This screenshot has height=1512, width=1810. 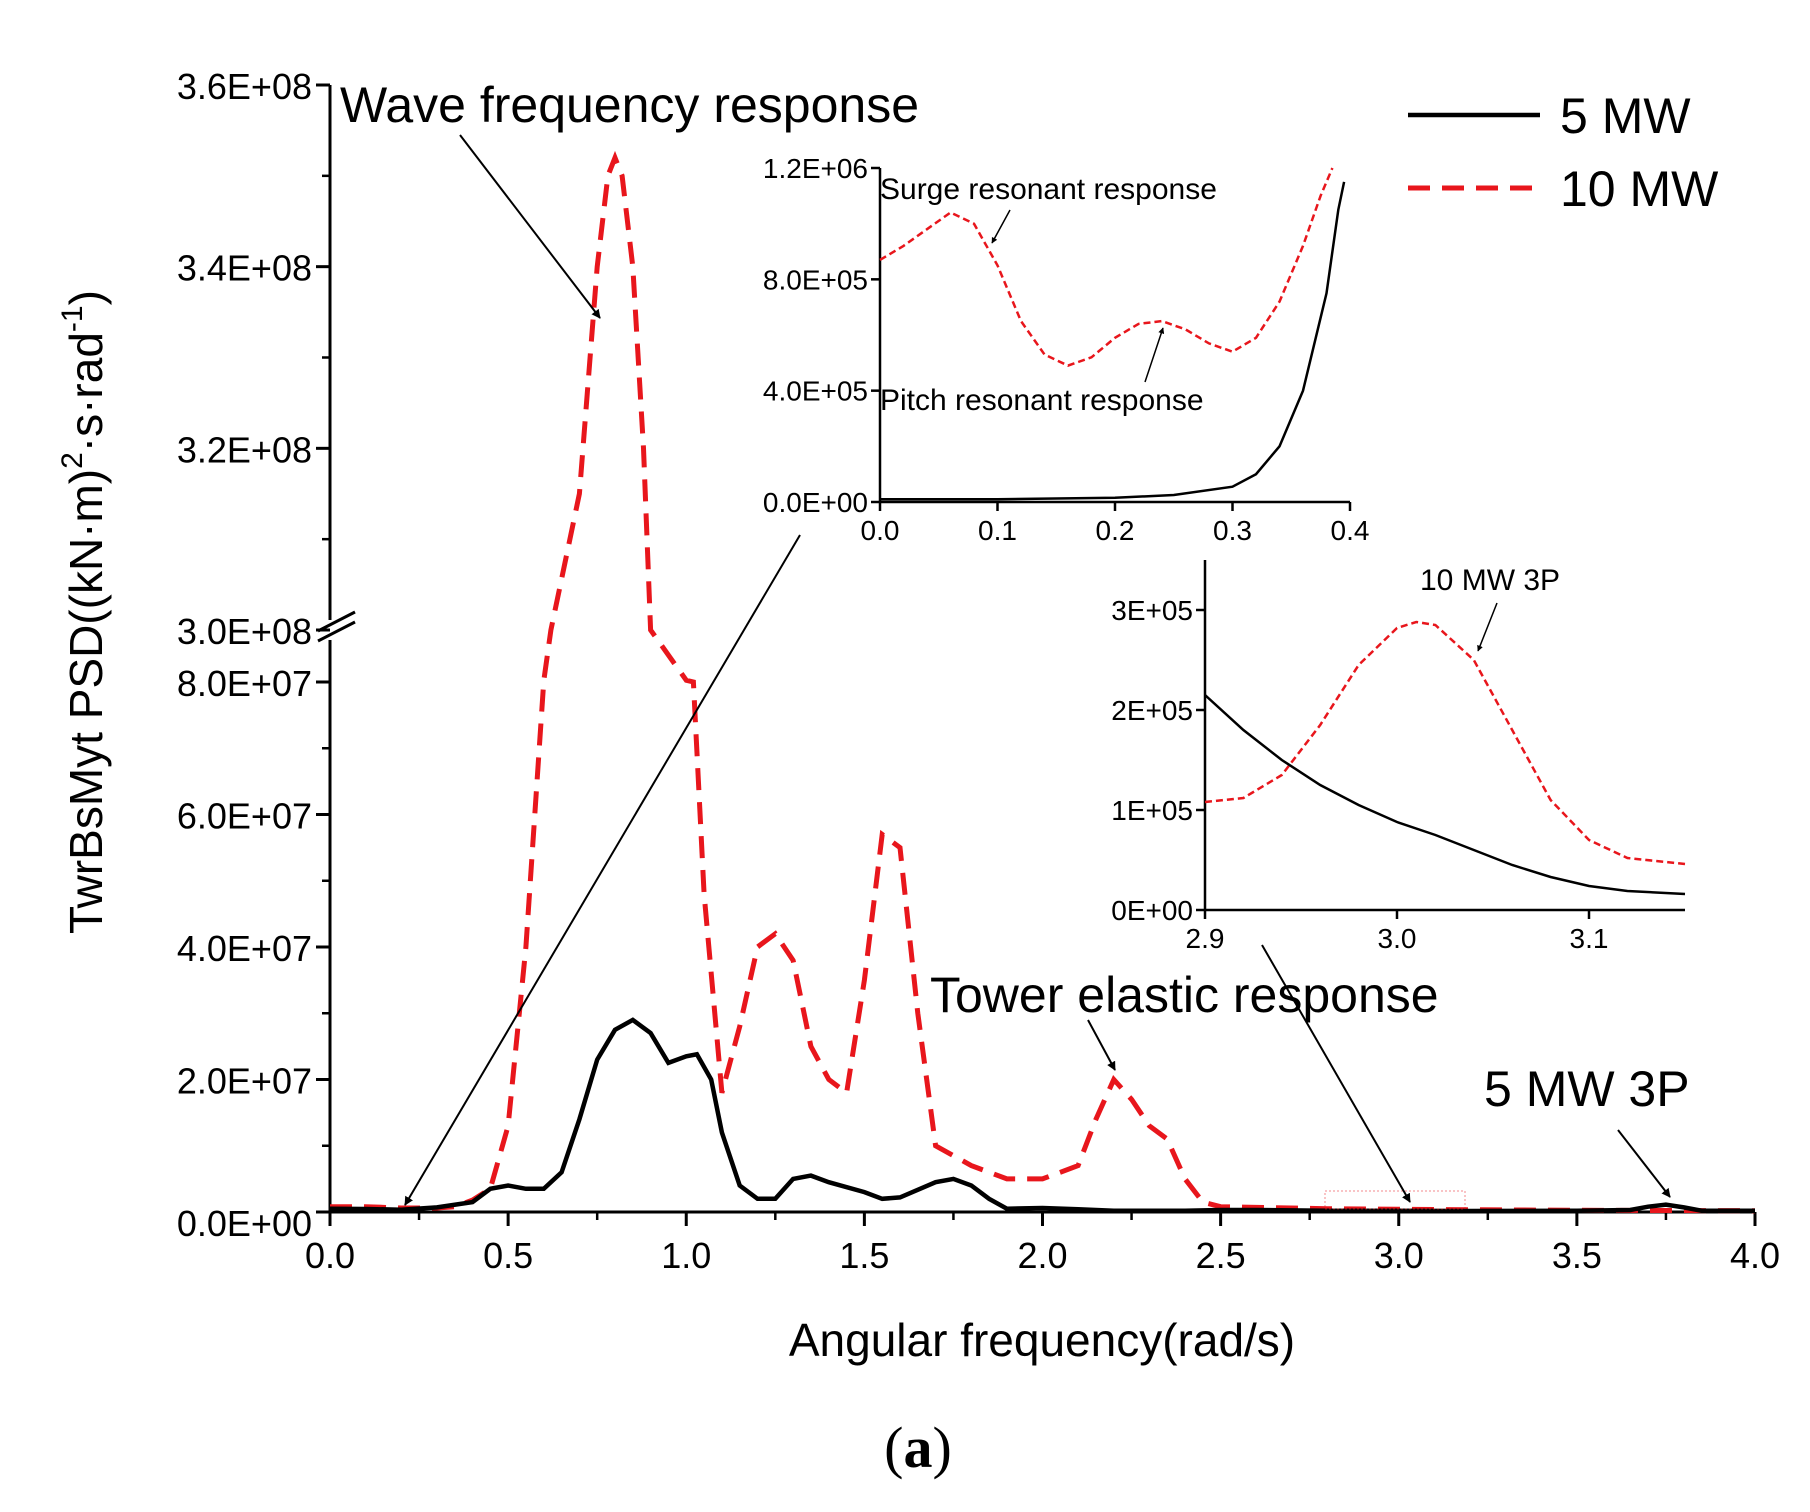 What do you see at coordinates (997, 530) in the screenshot?
I see `inset1-x-tick-label: 0.1` at bounding box center [997, 530].